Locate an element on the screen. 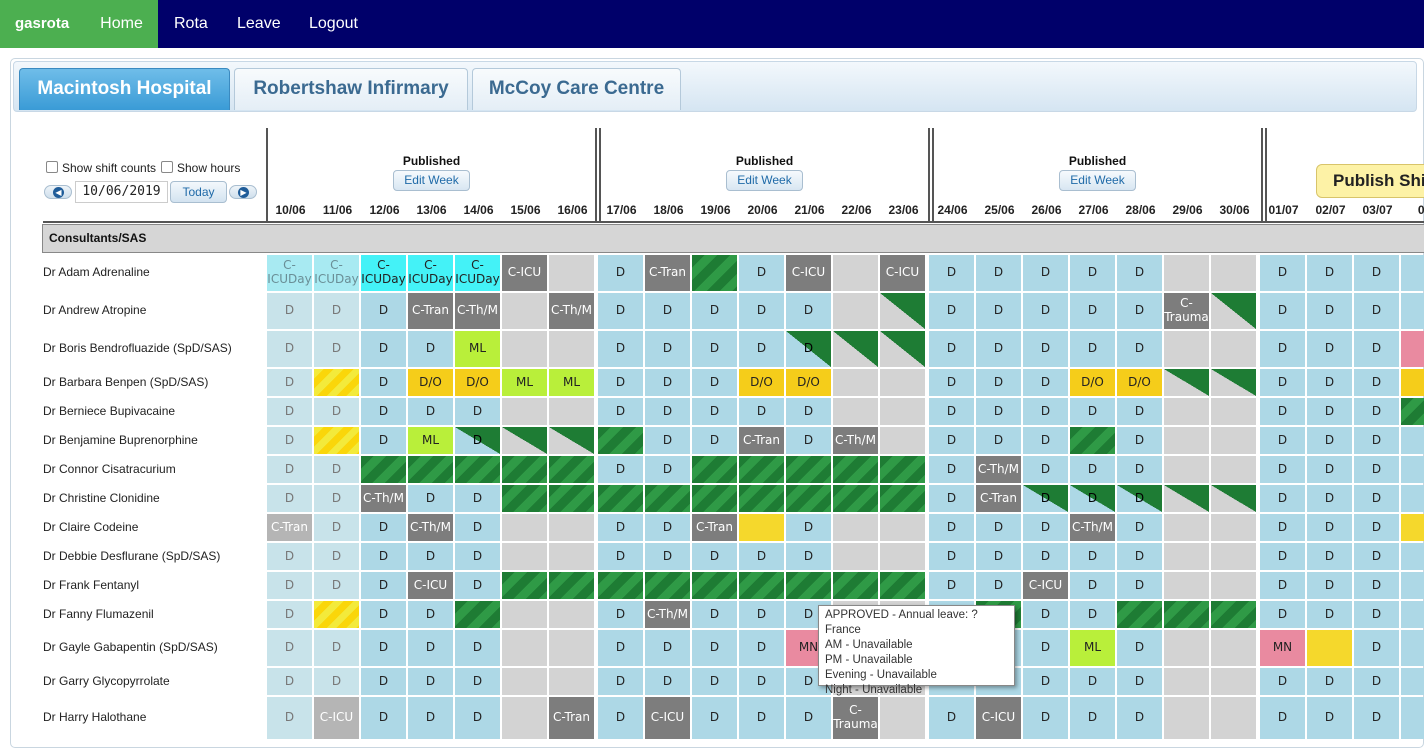  staff-name: Dr Frank Fentanyl is located at coordinates (91, 585).